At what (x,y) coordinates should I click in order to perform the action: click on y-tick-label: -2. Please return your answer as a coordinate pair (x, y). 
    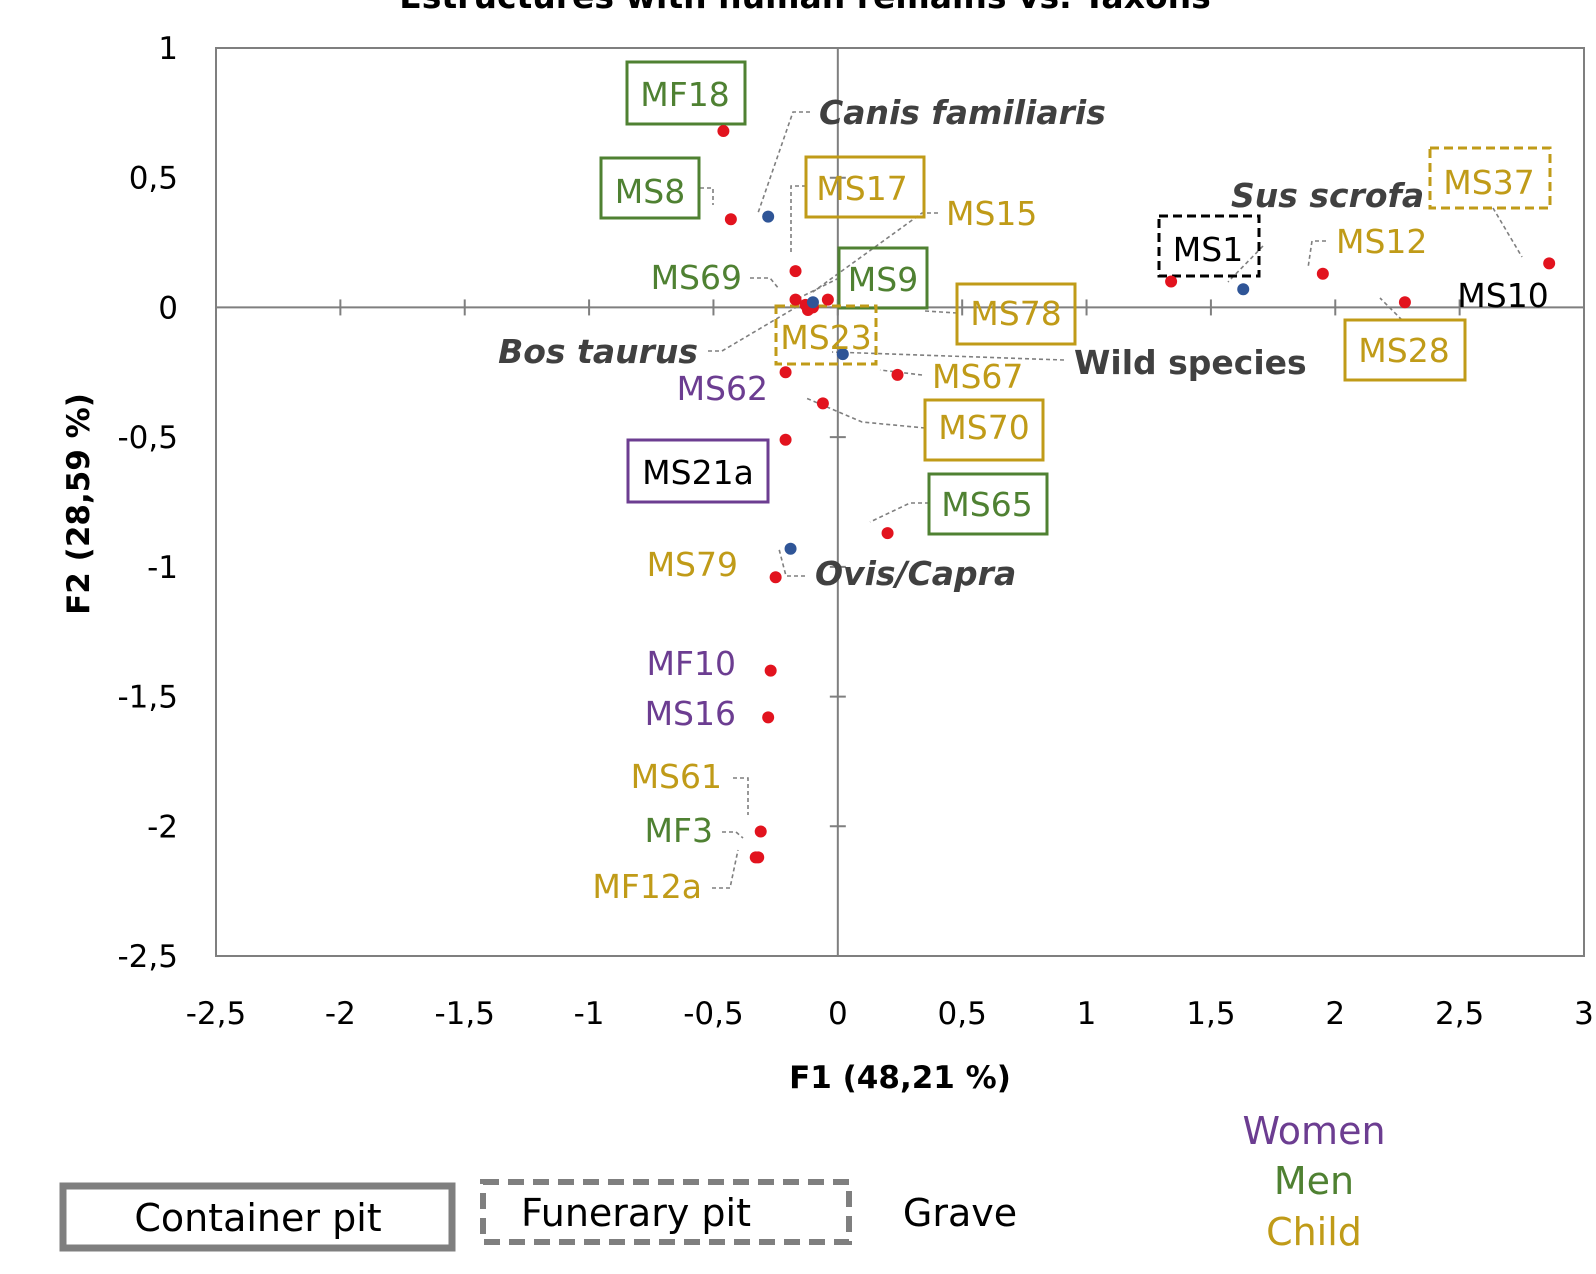
    Looking at the image, I should click on (162, 827).